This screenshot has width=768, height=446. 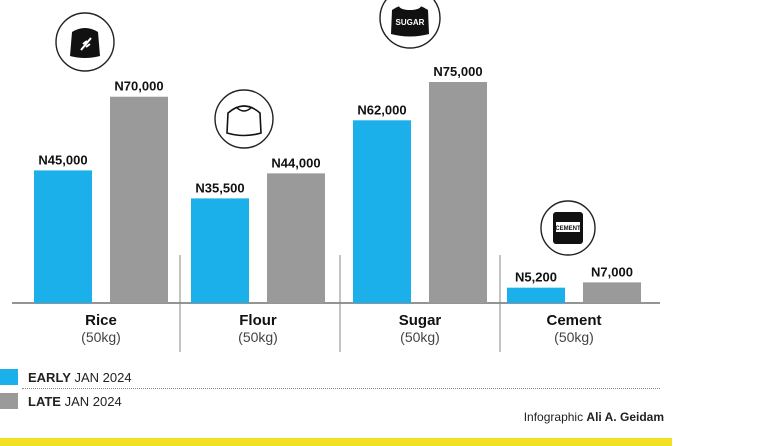 What do you see at coordinates (220, 250) in the screenshot?
I see `bar-flour-early` at bounding box center [220, 250].